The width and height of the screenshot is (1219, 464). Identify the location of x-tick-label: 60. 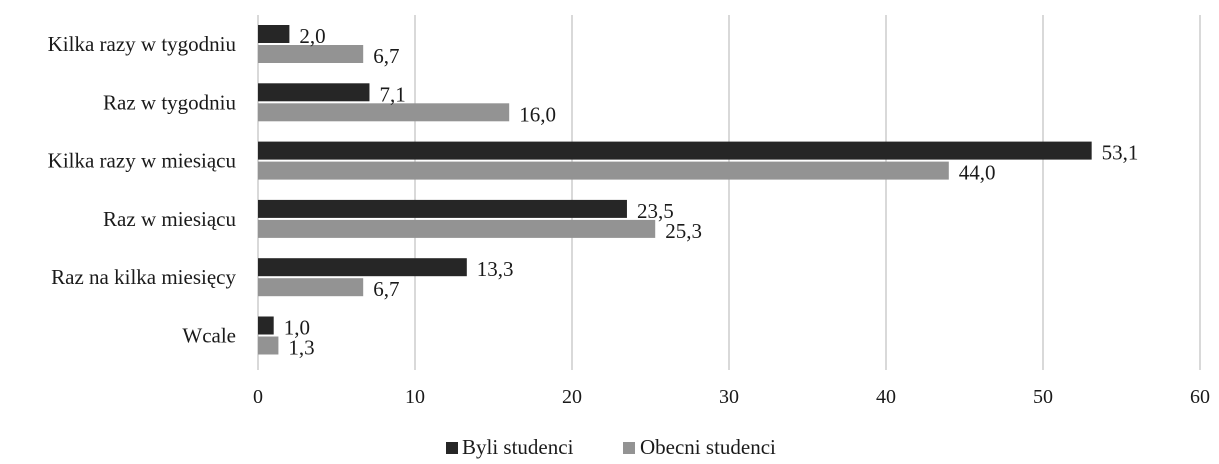
(1200, 397).